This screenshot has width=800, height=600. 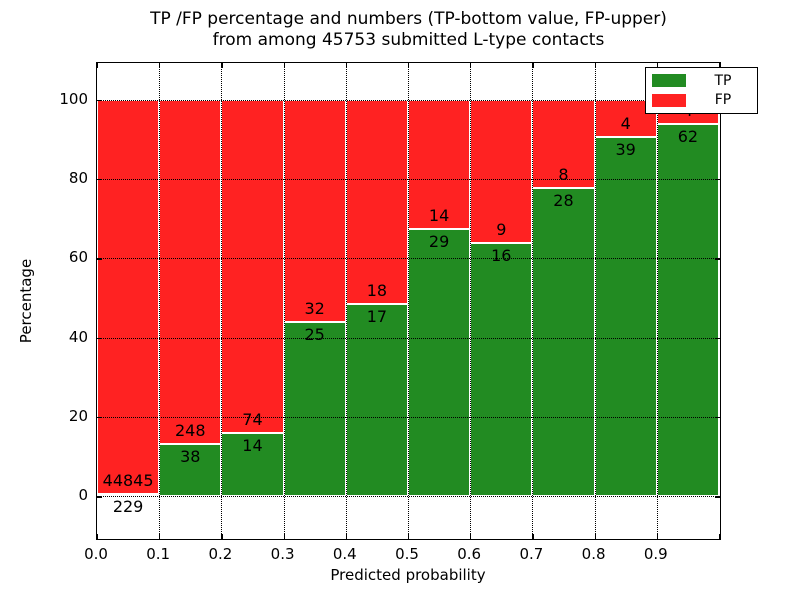 I want to click on fp-count-label: 32, so click(x=314, y=309).